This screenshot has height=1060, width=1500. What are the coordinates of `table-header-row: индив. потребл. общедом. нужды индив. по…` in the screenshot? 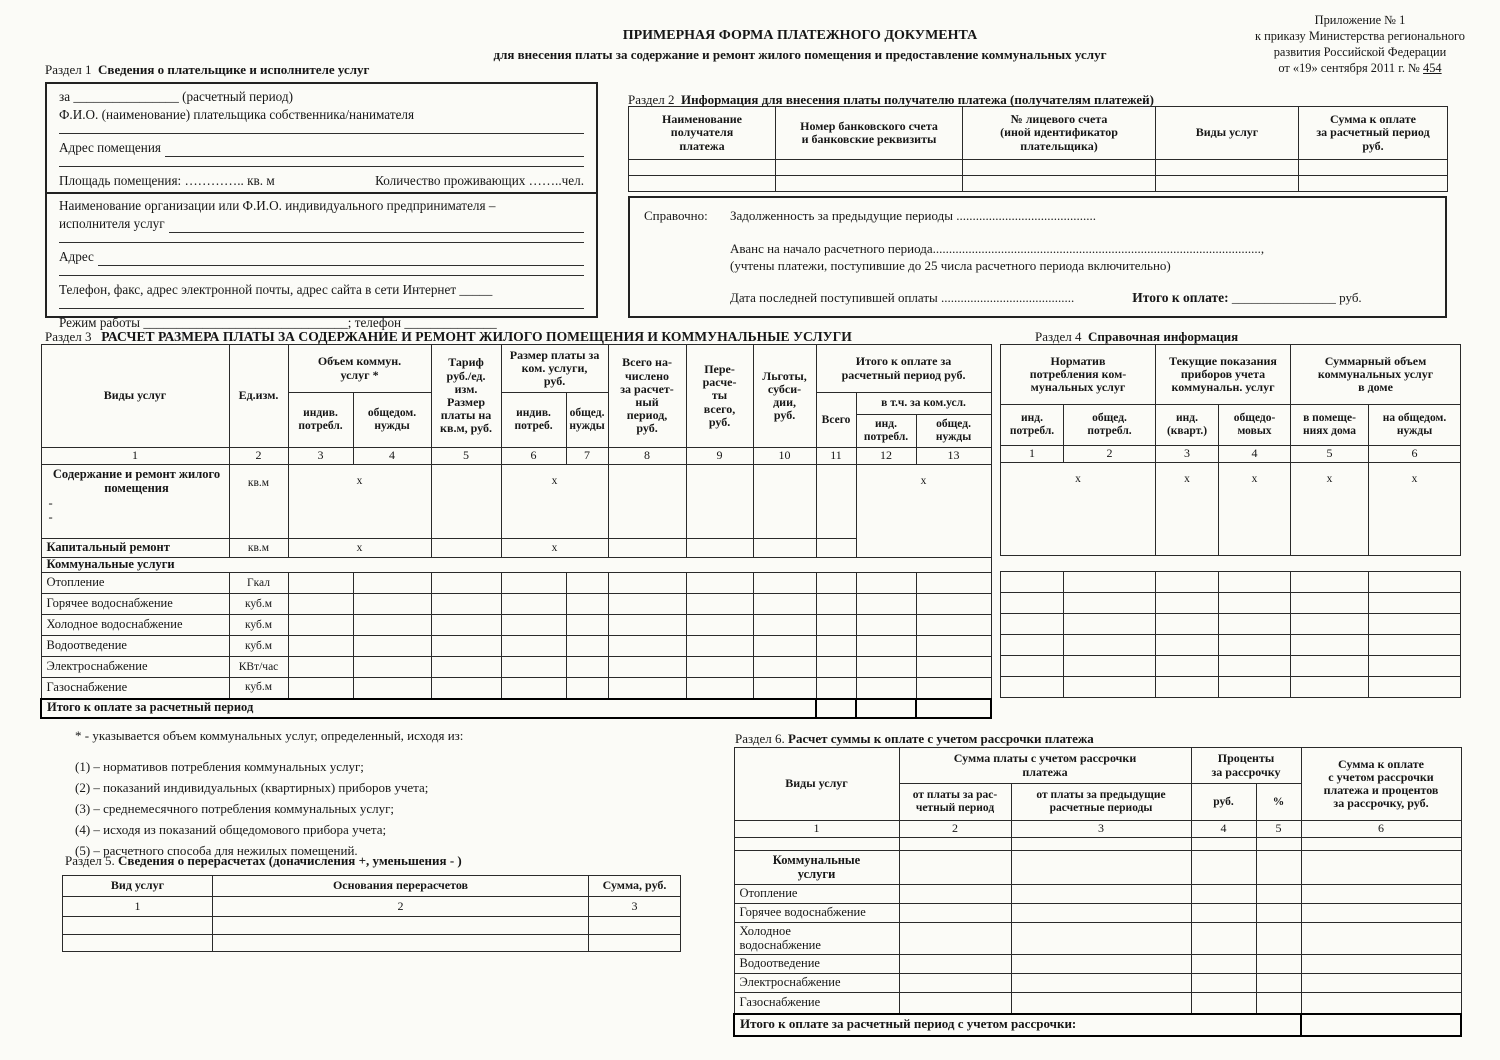 It's located at (516, 420).